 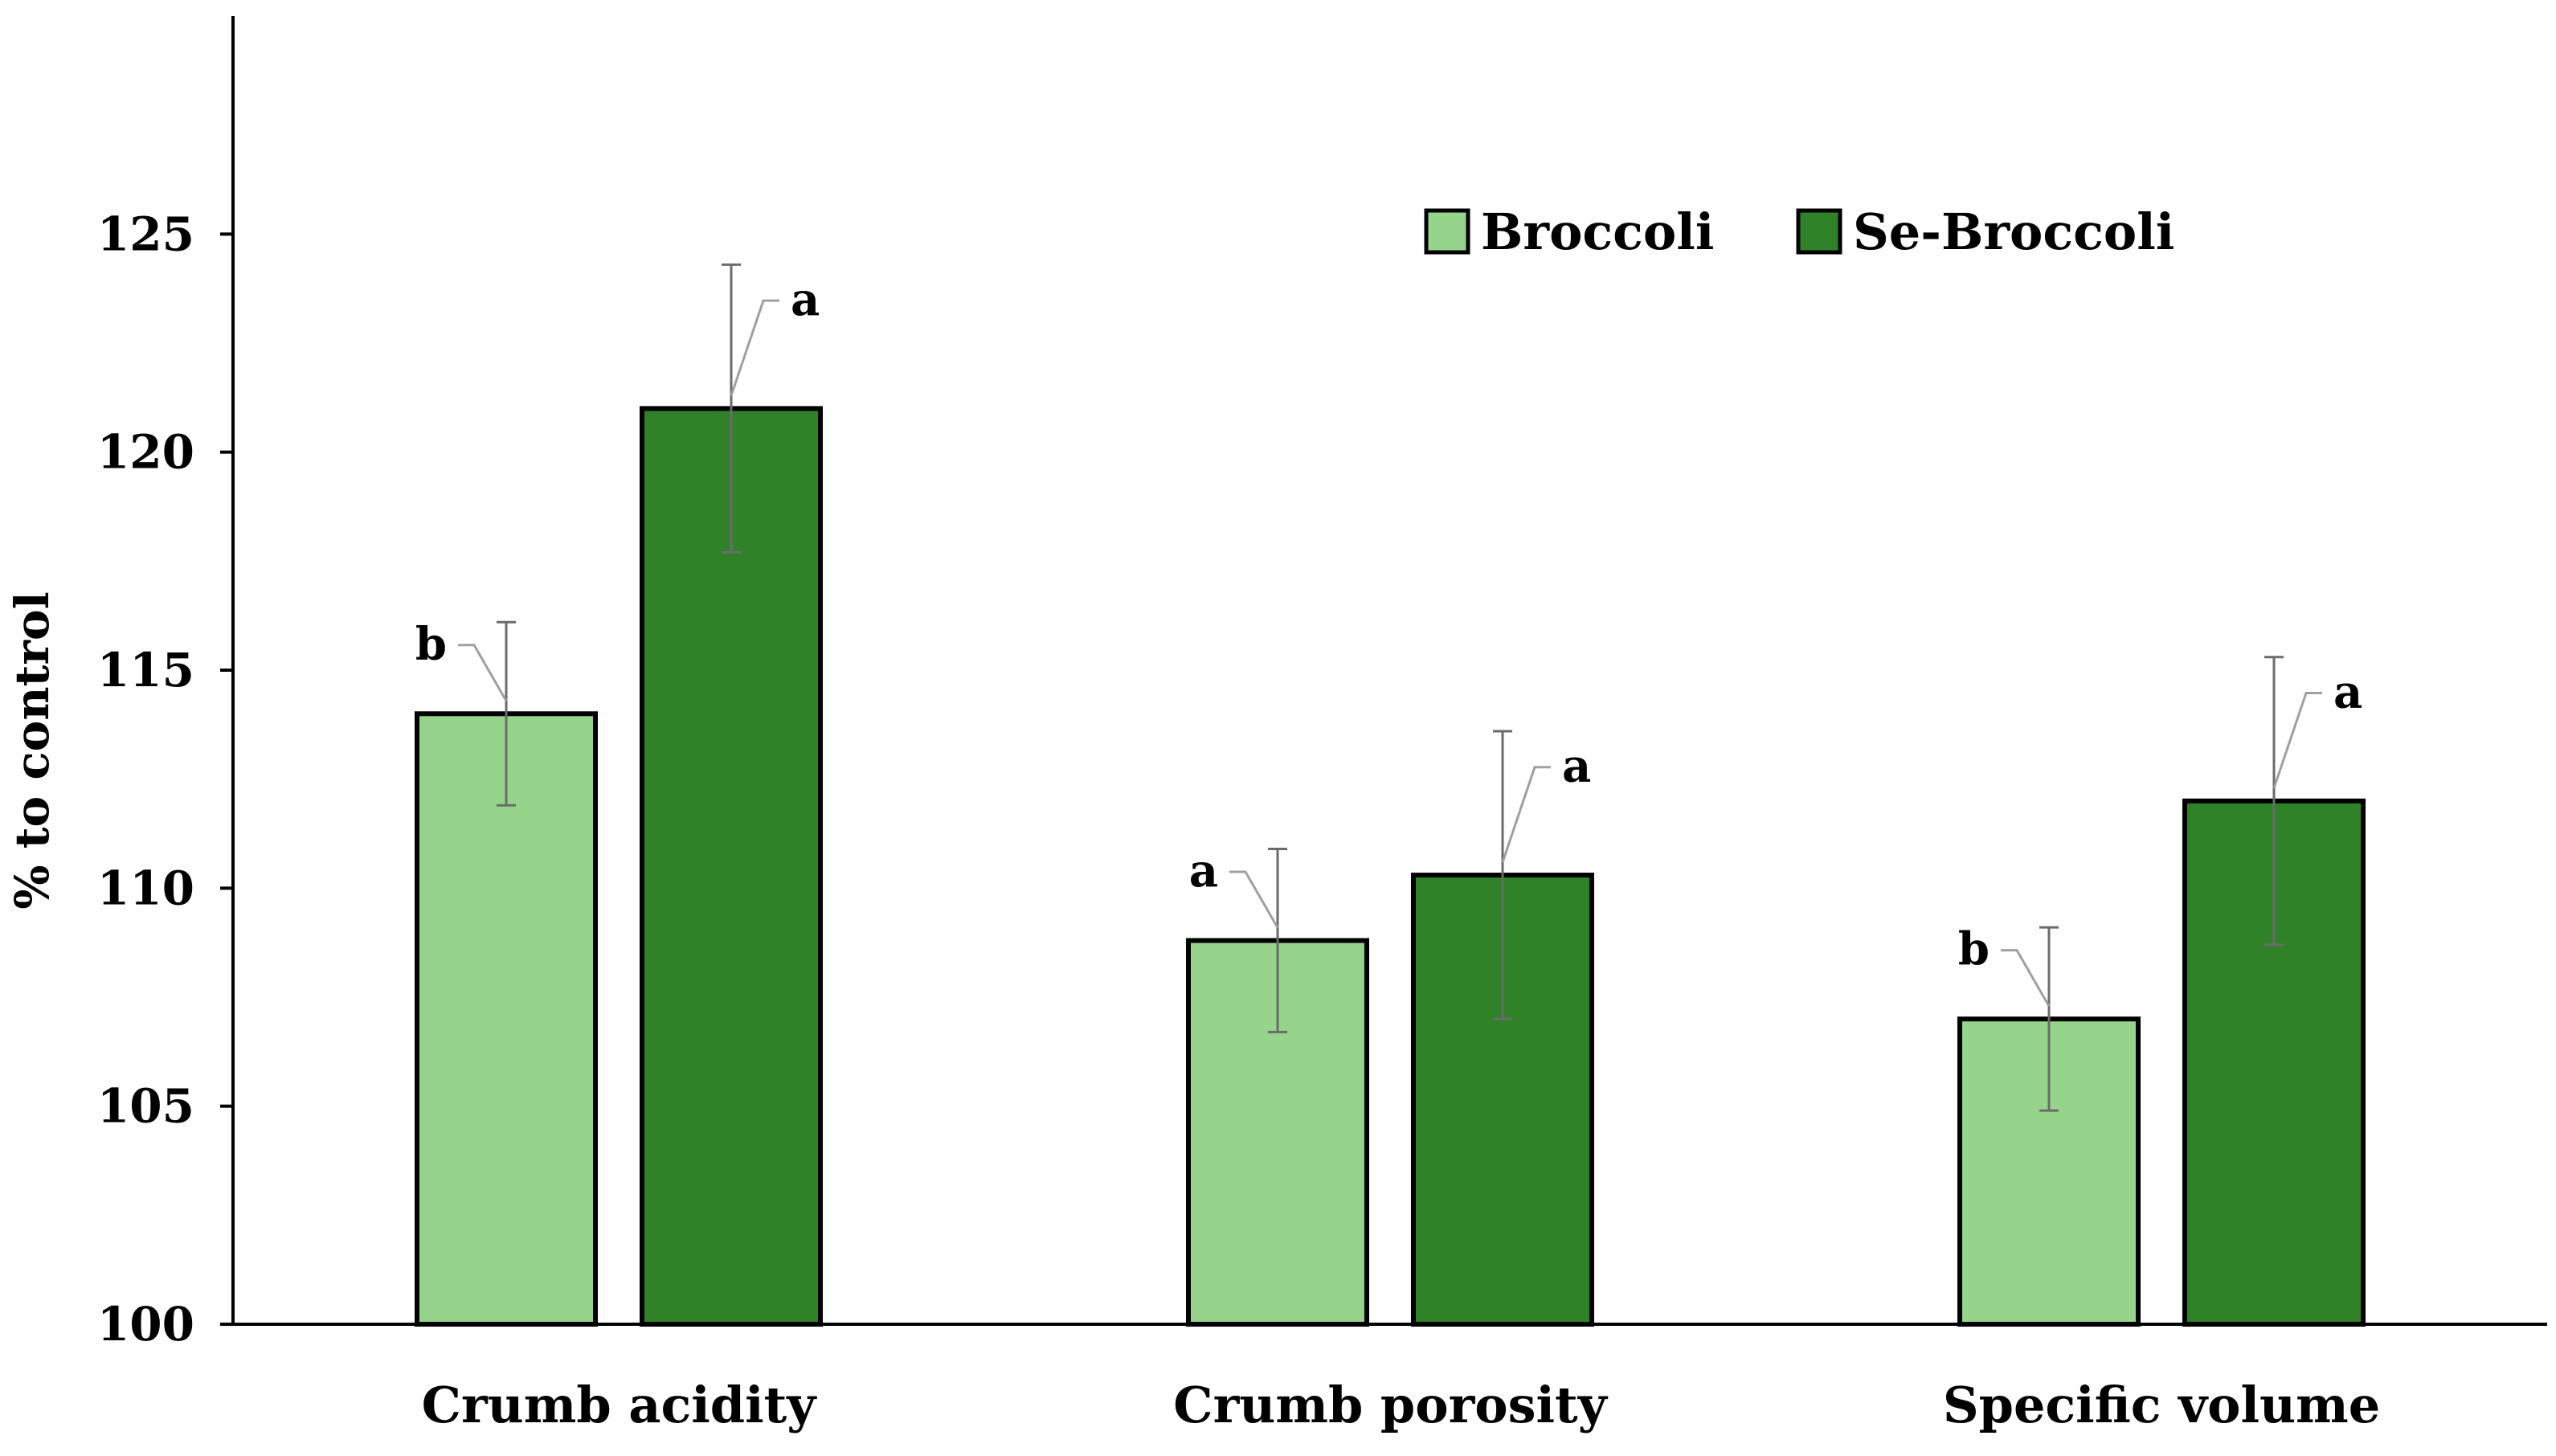 What do you see at coordinates (1597, 231) in the screenshot?
I see `legend-label: Broccoli` at bounding box center [1597, 231].